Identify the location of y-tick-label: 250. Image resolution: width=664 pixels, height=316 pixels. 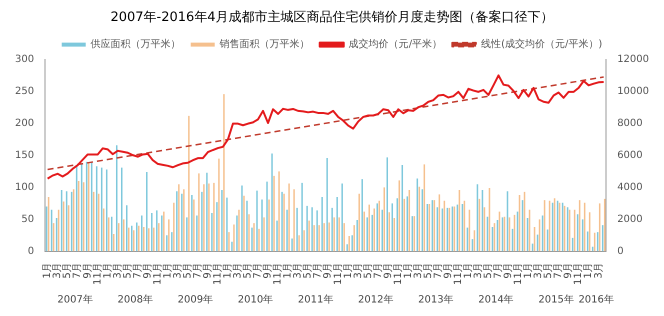
(24, 92).